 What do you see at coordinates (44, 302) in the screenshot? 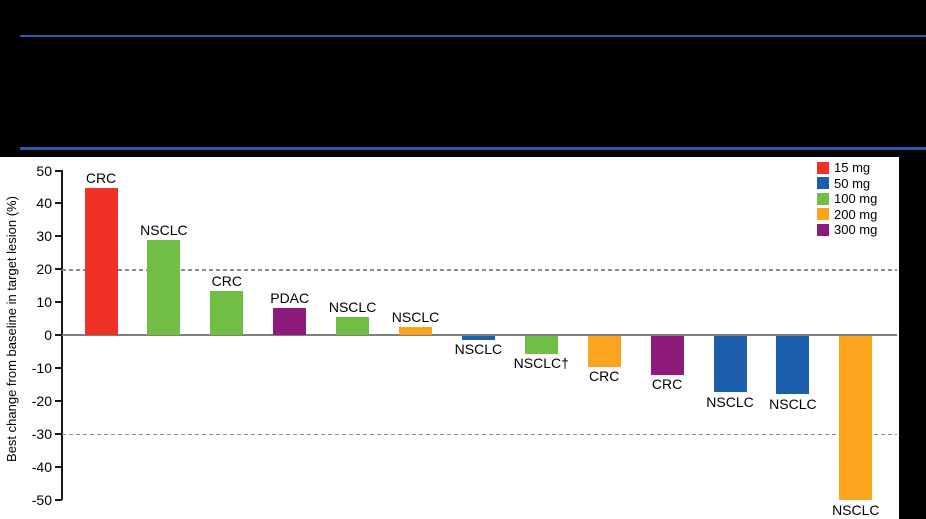
I see `y-tick-label: 10` at bounding box center [44, 302].